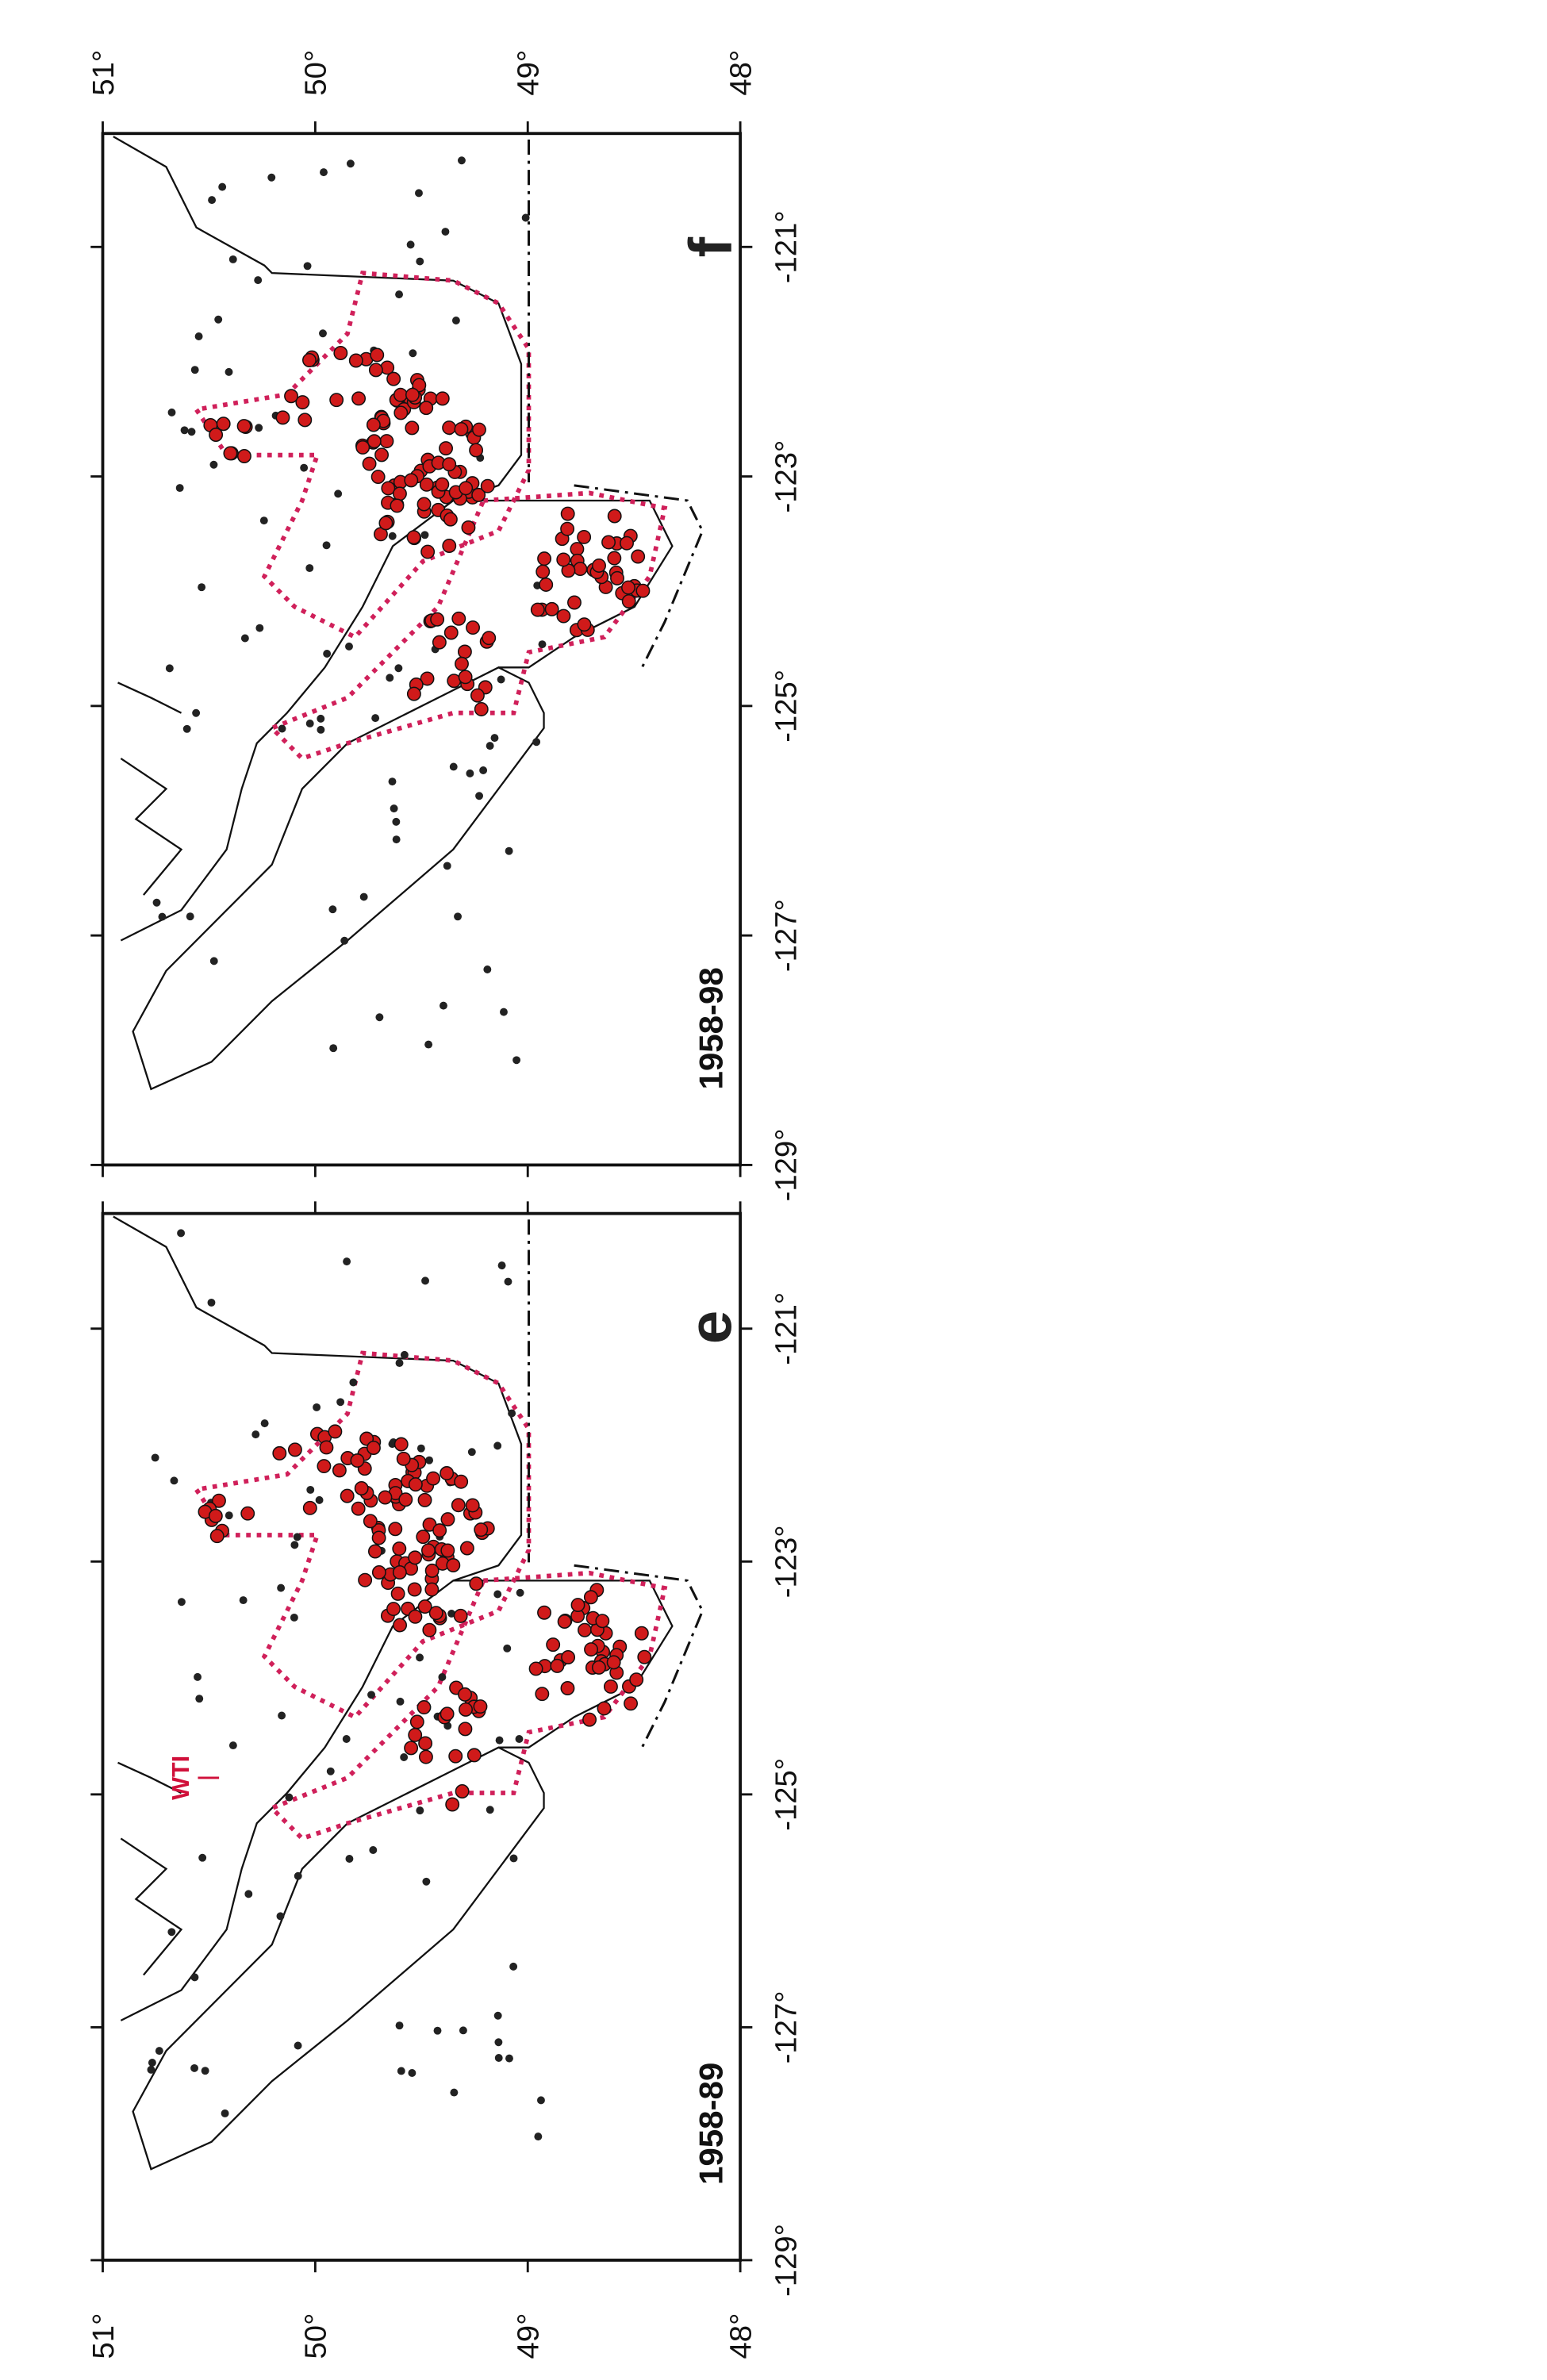  I want to click on lon-tick-label: -121°, so click(787, 1328).